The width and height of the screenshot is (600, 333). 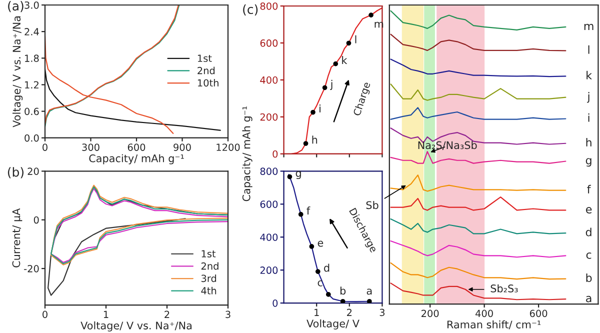 What do you see at coordinates (327, 268) in the screenshot?
I see `annotation: d` at bounding box center [327, 268].